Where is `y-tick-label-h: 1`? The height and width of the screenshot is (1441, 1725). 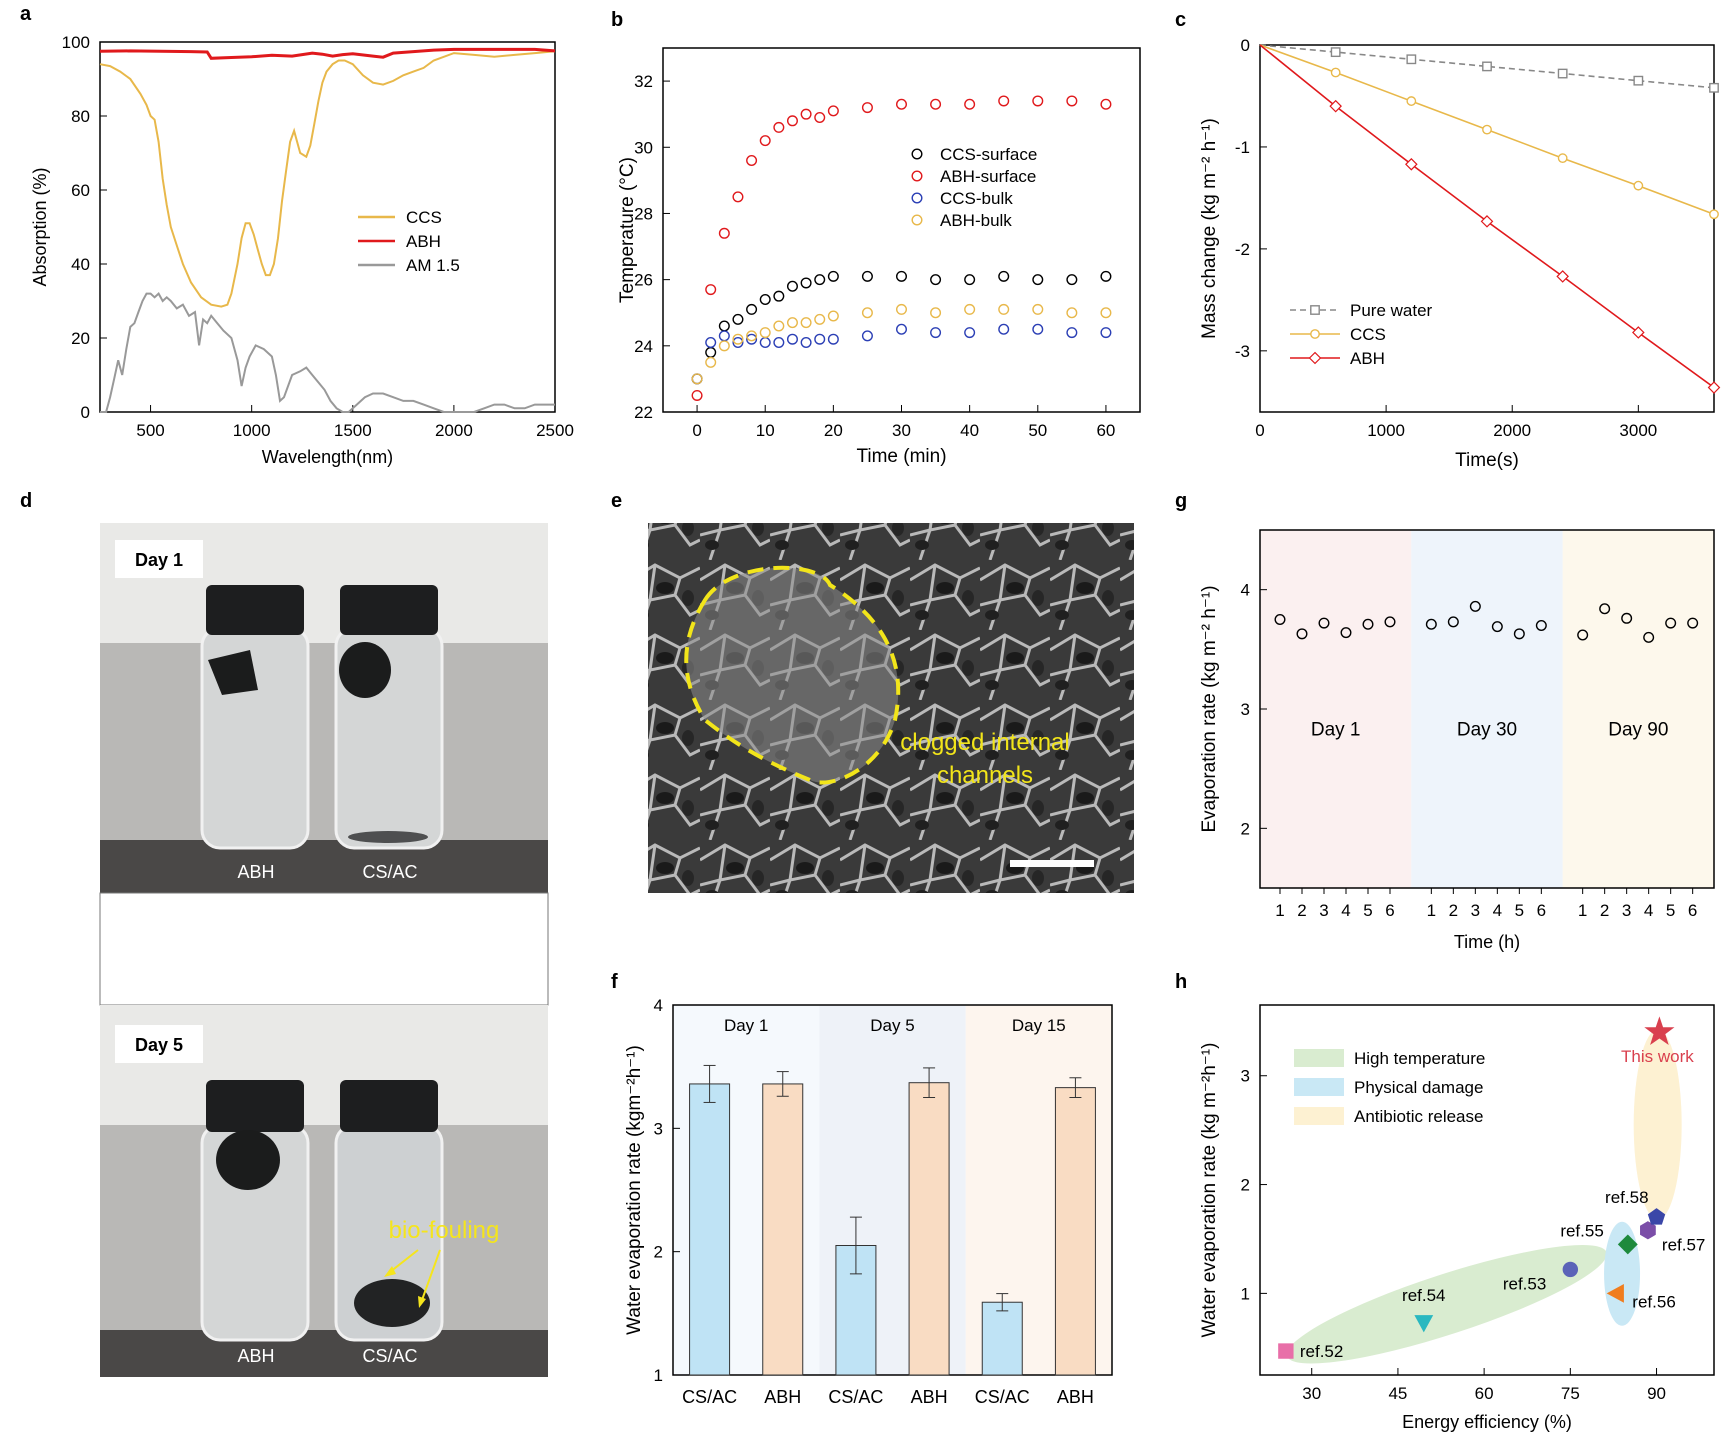 y-tick-label-h: 1 is located at coordinates (1245, 1293).